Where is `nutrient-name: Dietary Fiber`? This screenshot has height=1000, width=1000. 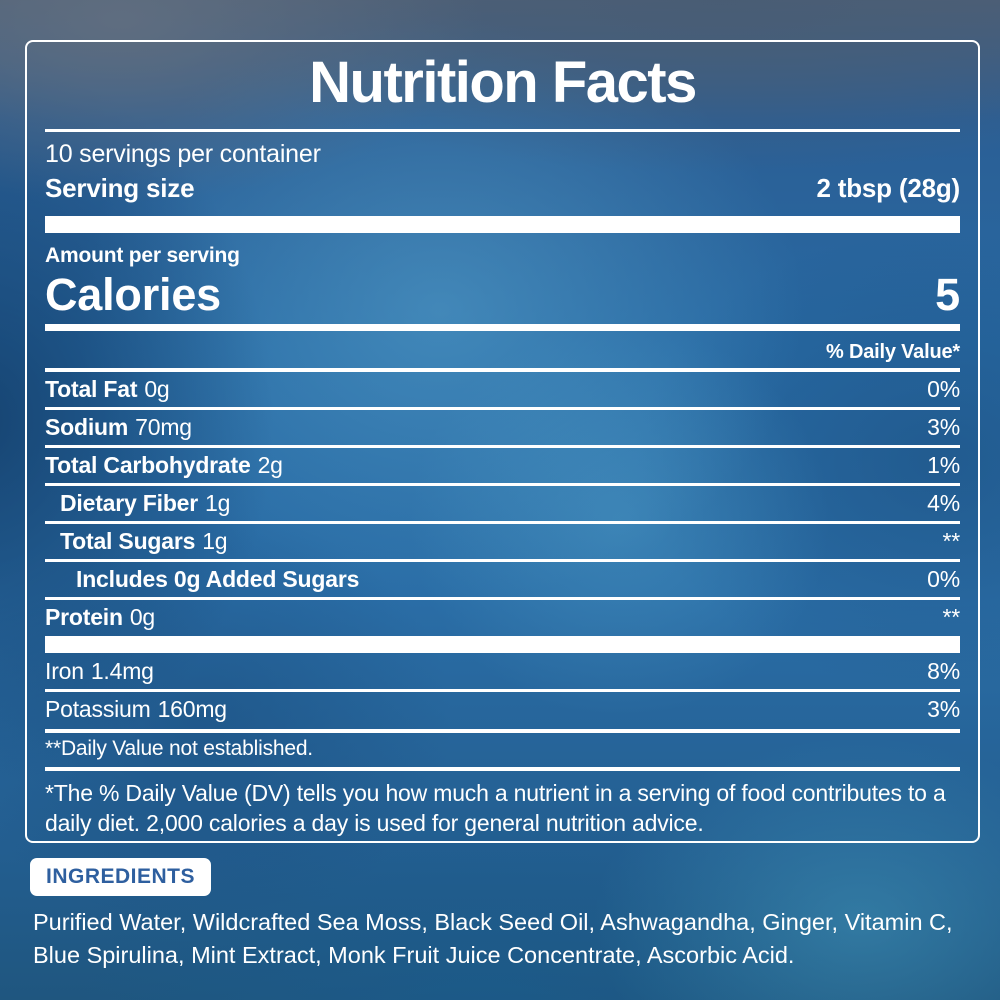
nutrient-name: Dietary Fiber is located at coordinates (129, 503).